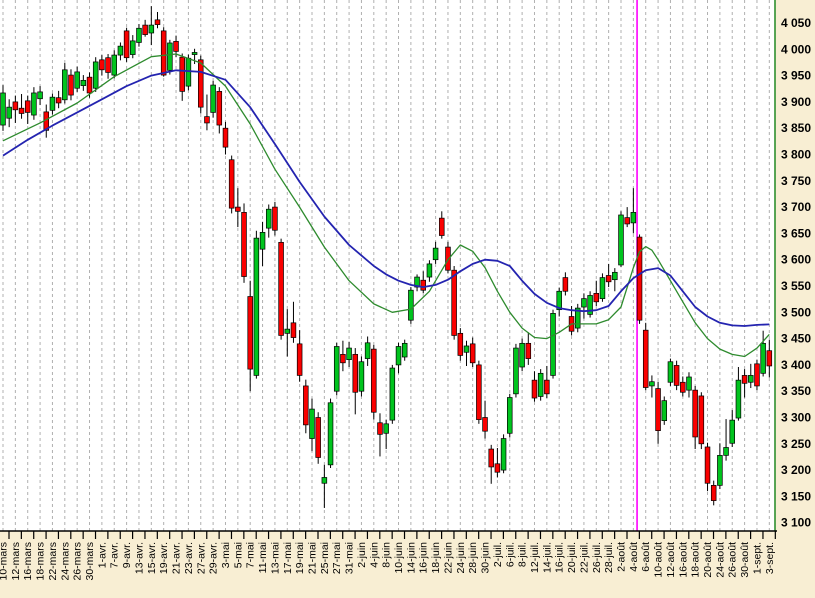 The image size is (815, 598). What do you see at coordinates (139, 558) in the screenshot?
I see `x-axis-label: 13-avr.` at bounding box center [139, 558].